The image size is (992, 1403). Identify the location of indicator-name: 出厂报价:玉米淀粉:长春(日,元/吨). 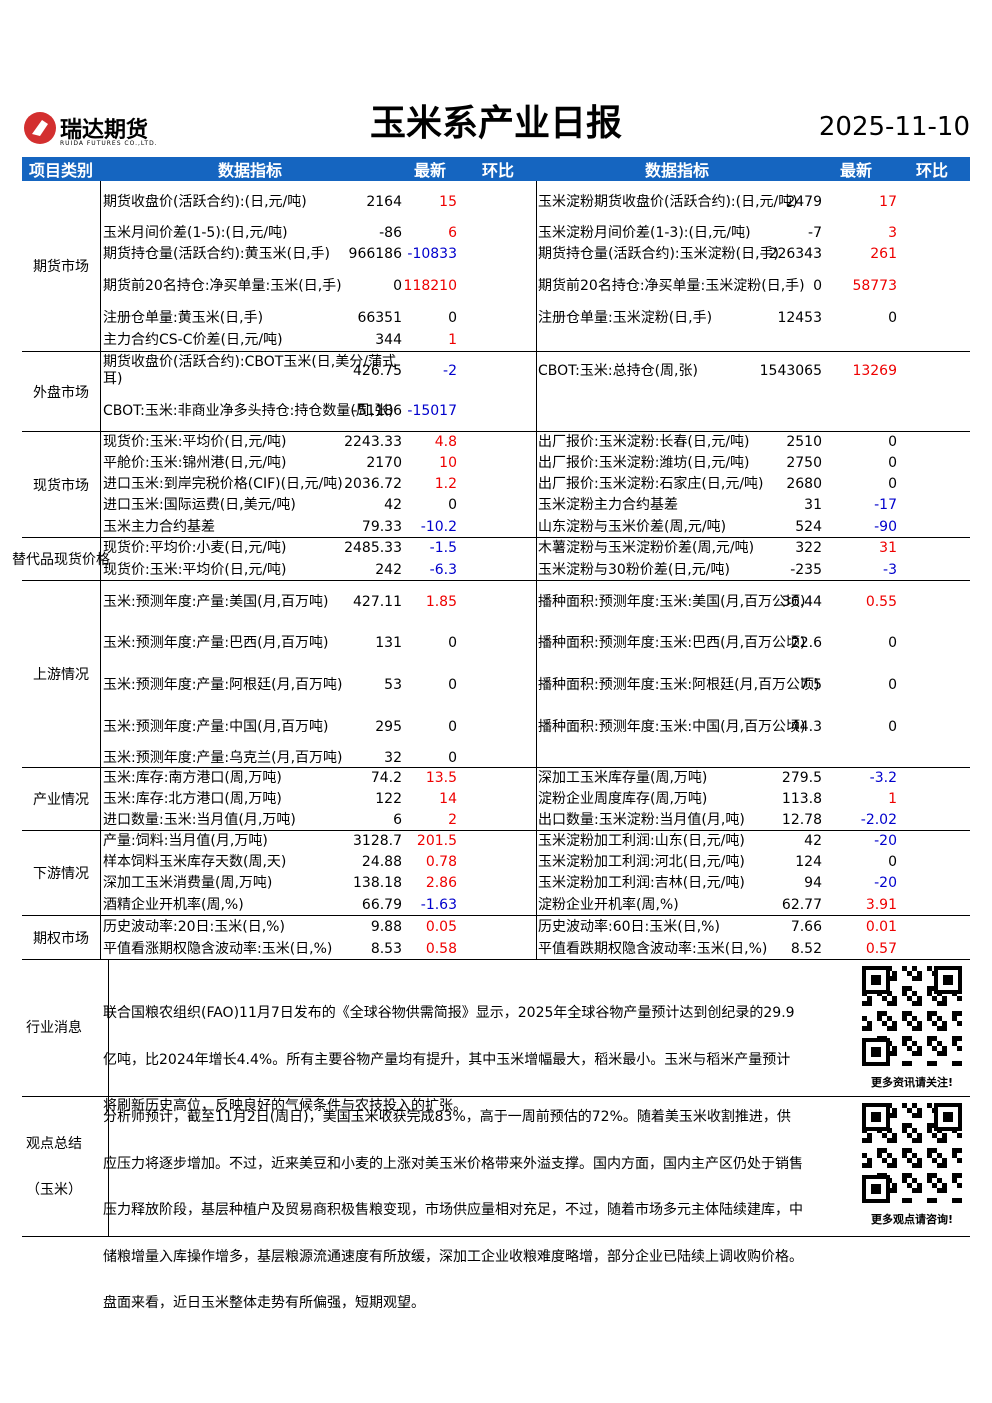
(644, 442).